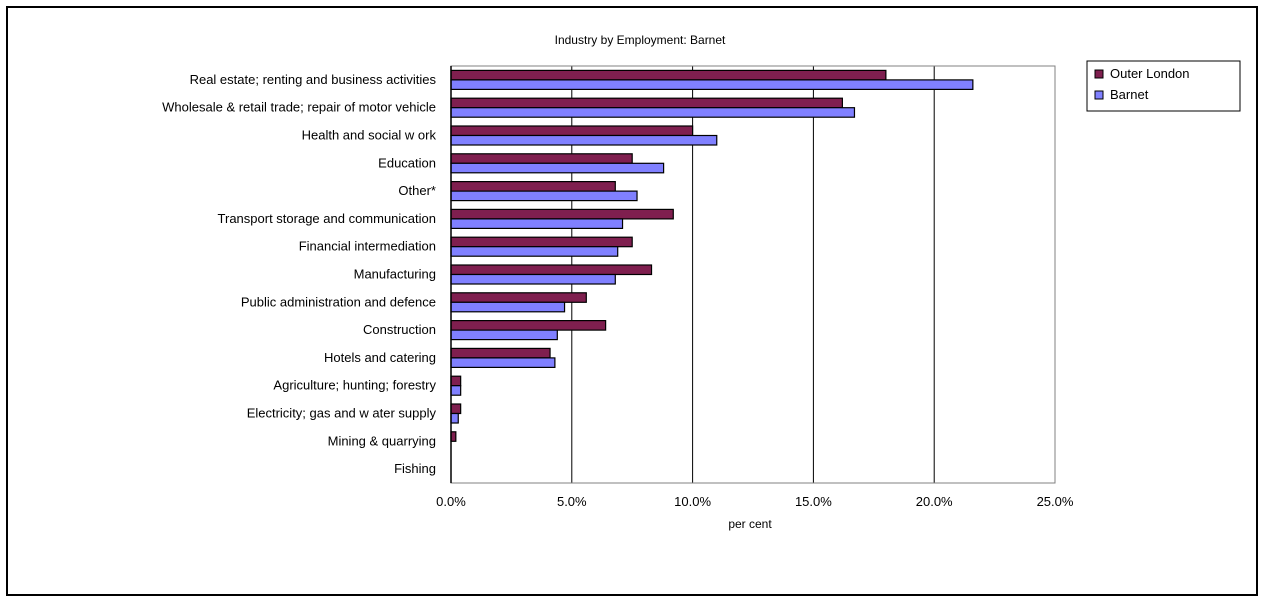 Image resolution: width=1267 pixels, height=606 pixels. Describe the element at coordinates (327, 218) in the screenshot. I see `category-label: Transport storage and communication` at that location.